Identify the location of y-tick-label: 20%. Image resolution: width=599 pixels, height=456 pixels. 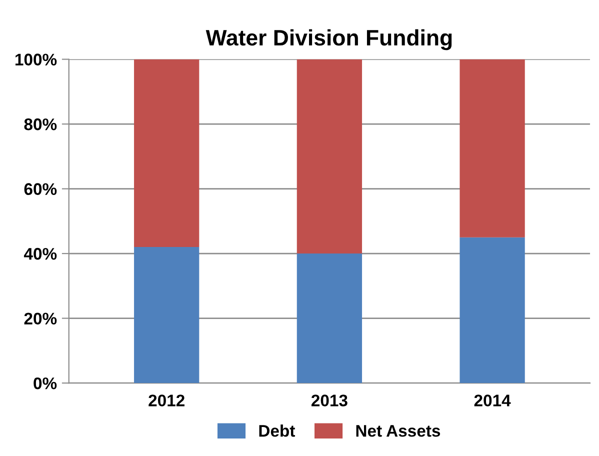
(40, 318).